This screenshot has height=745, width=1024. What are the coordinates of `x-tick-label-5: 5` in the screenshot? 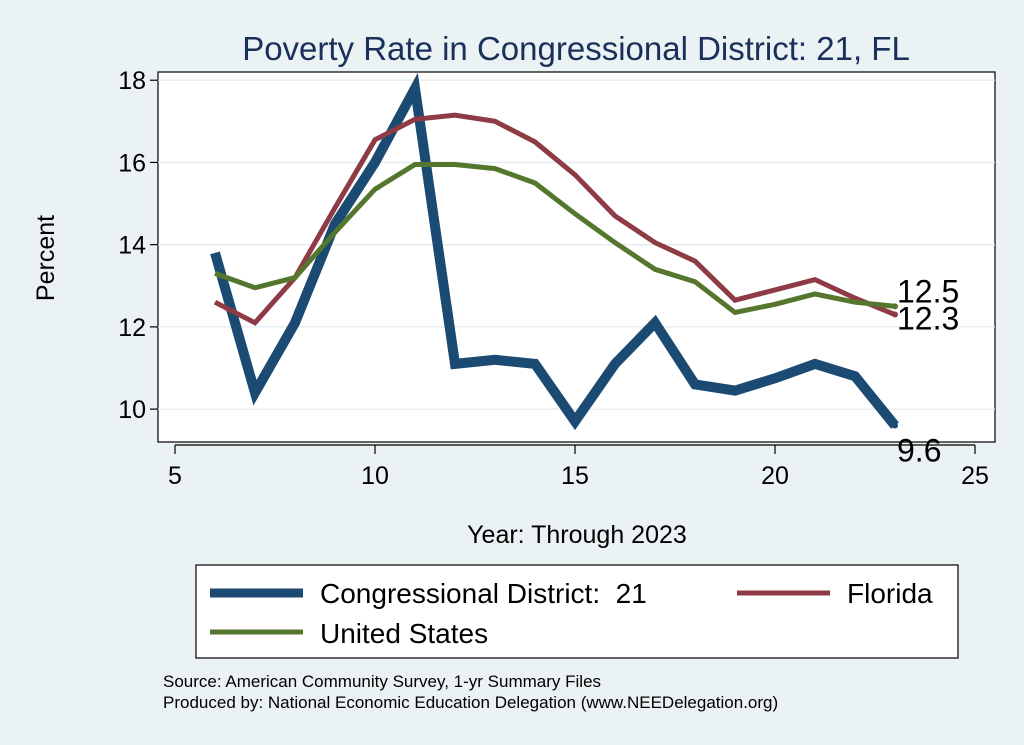 It's located at (175, 476).